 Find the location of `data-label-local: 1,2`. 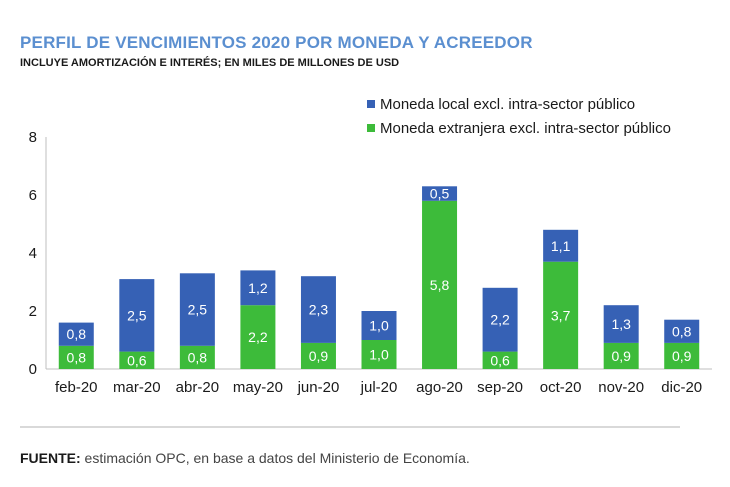

data-label-local: 1,2 is located at coordinates (258, 288).